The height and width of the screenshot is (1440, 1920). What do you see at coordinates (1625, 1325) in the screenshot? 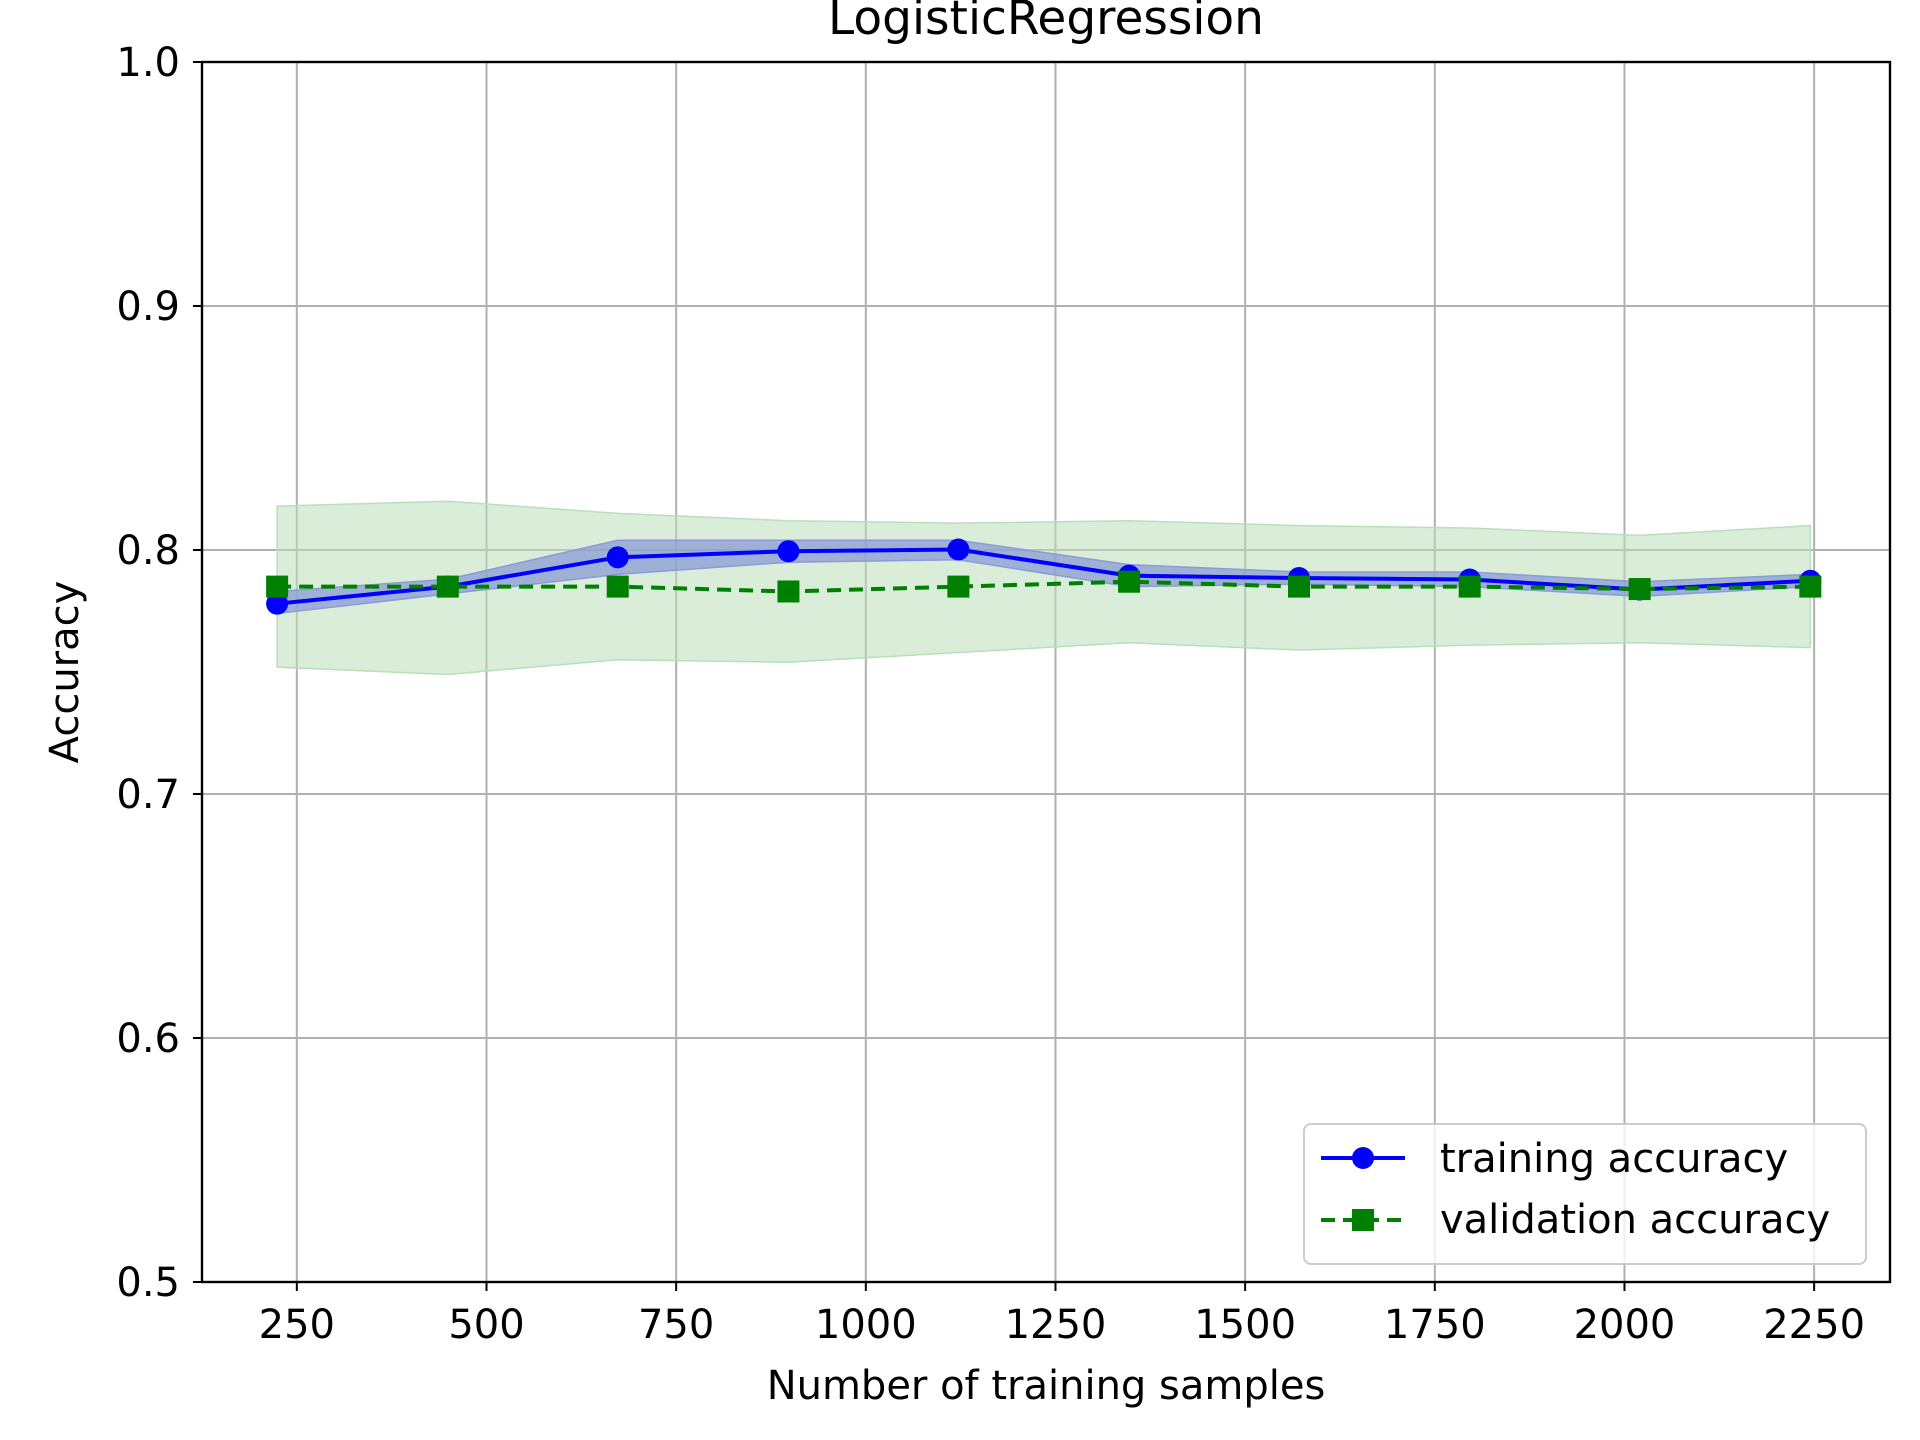
I see `x-tick-label: 2000` at bounding box center [1625, 1325].